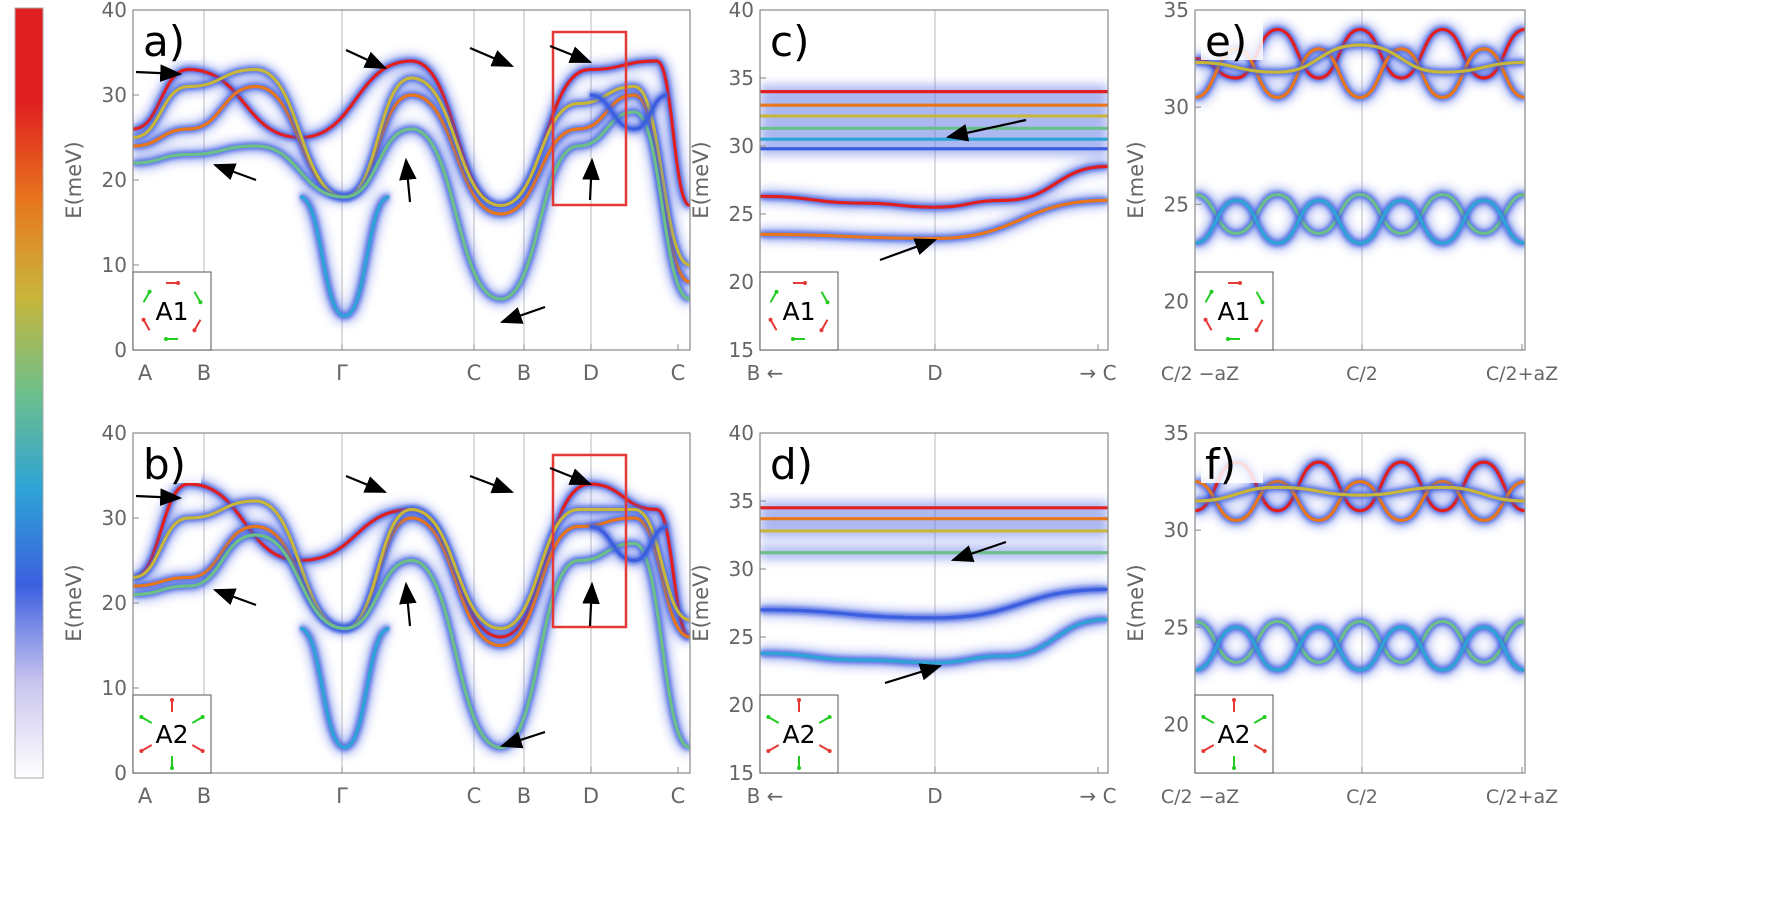 The height and width of the screenshot is (923, 1768). Describe the element at coordinates (791, 464) in the screenshot. I see `panel-label: d)` at that location.